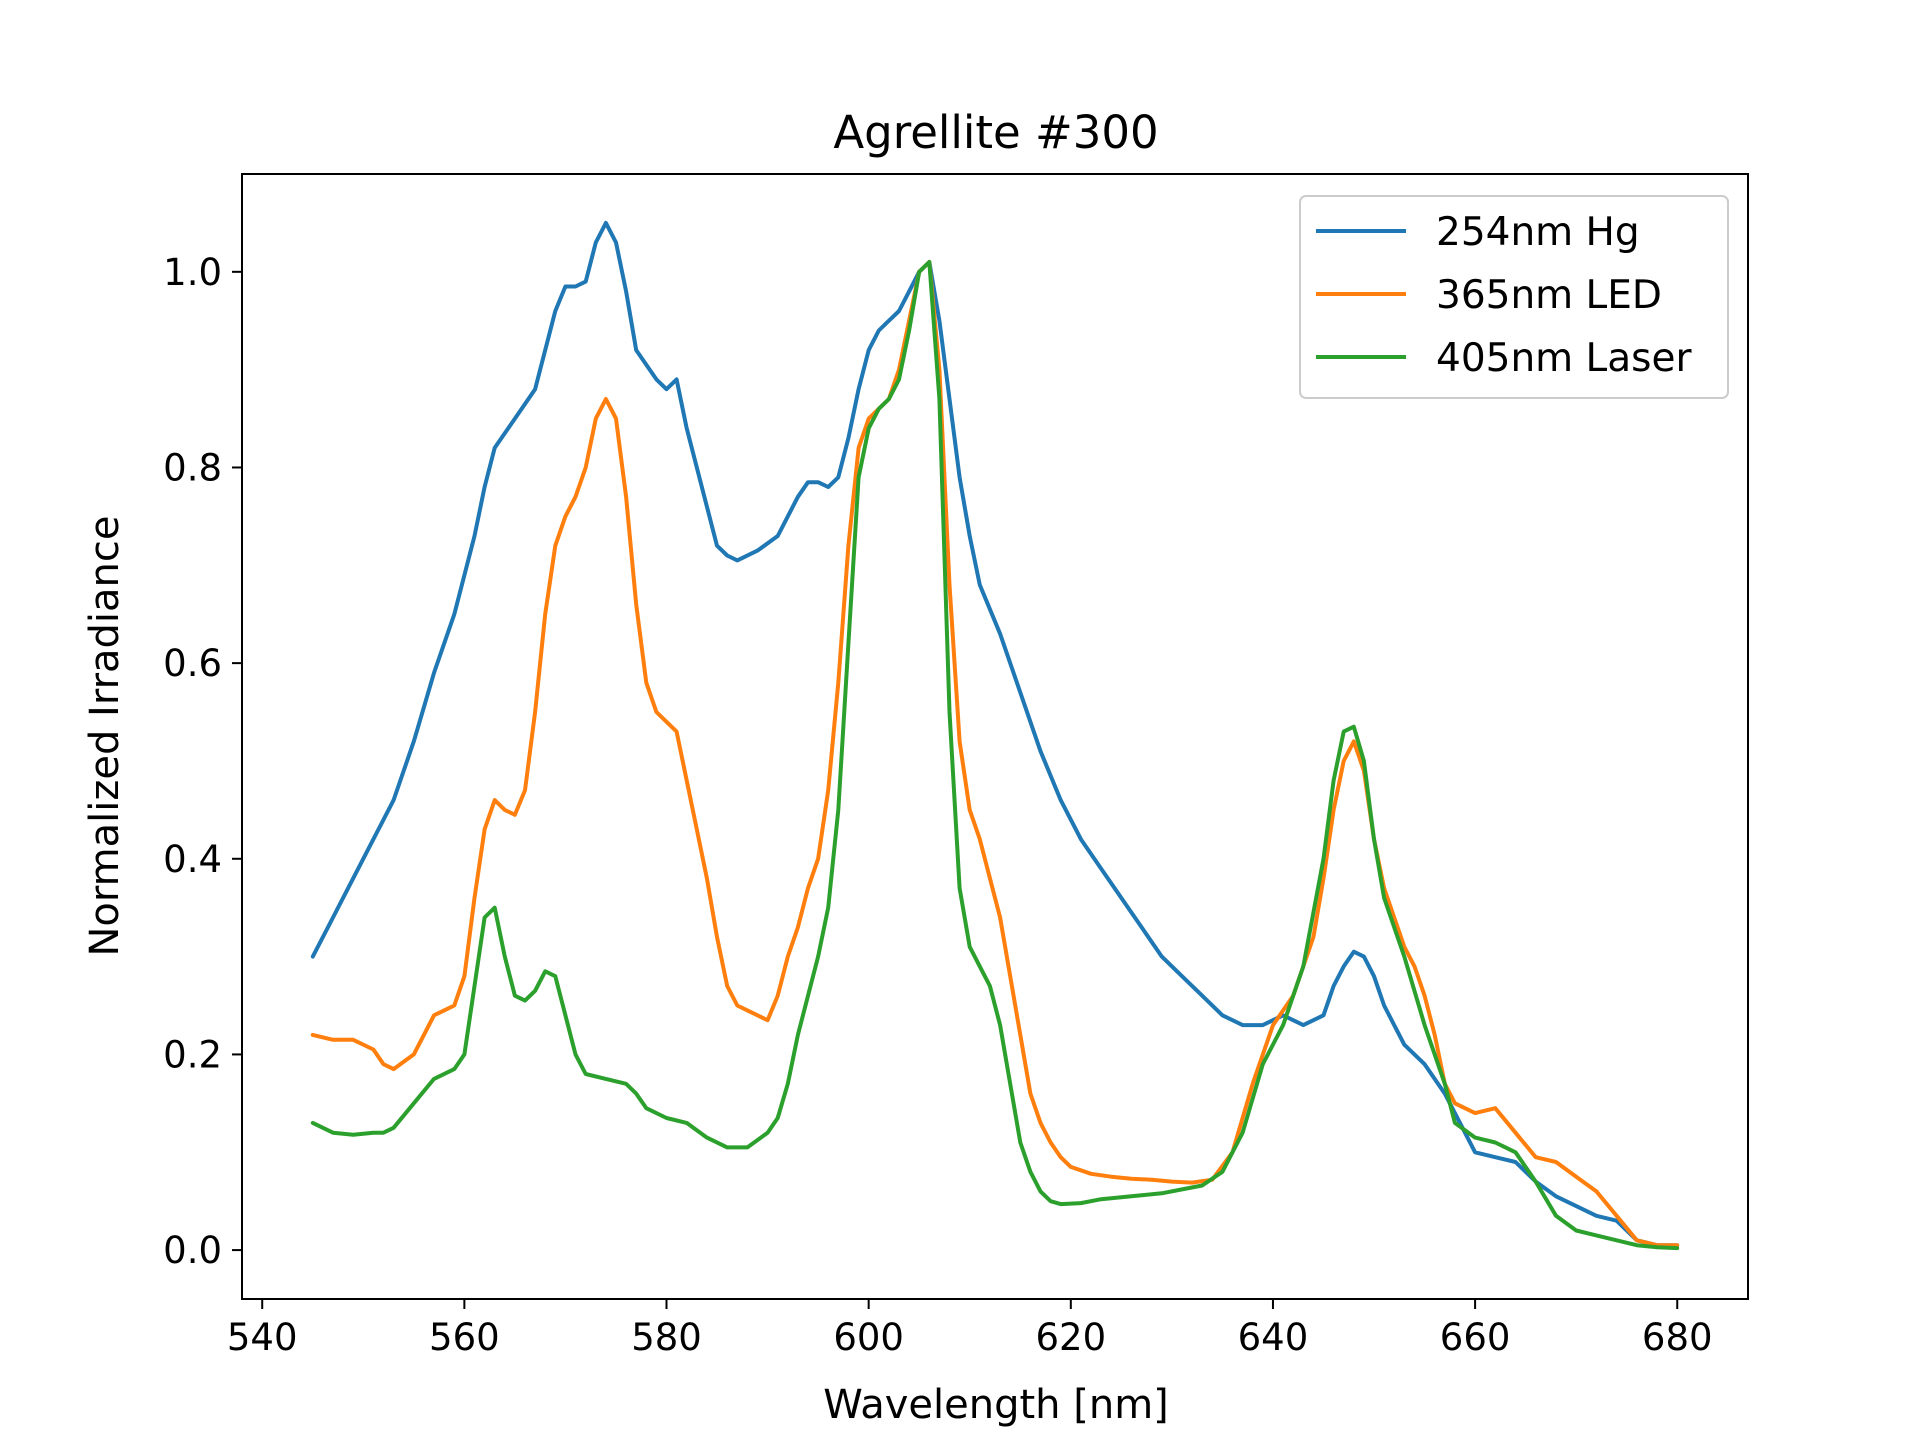 Image resolution: width=1920 pixels, height=1445 pixels. Describe the element at coordinates (1475, 1337) in the screenshot. I see `x-tick-label: 660` at that location.